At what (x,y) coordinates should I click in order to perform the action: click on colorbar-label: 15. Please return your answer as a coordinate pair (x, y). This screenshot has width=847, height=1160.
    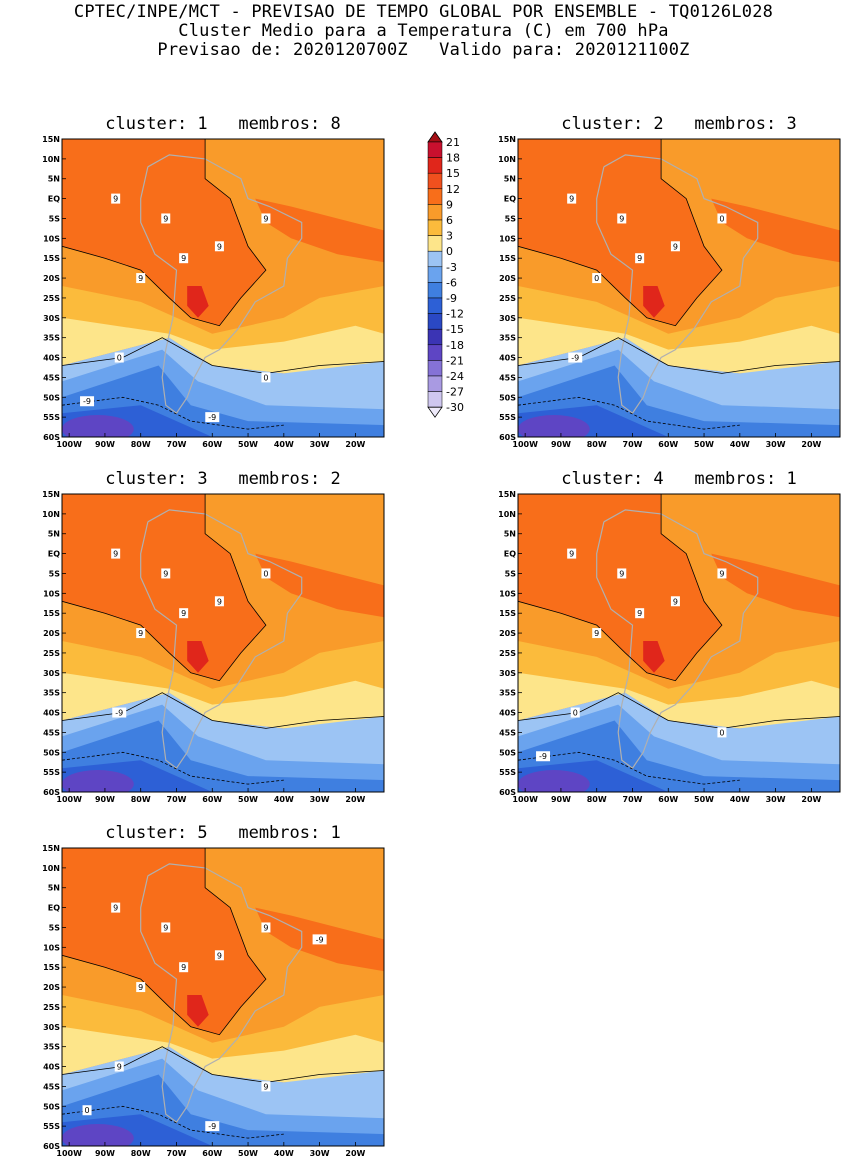
    Looking at the image, I should click on (453, 173).